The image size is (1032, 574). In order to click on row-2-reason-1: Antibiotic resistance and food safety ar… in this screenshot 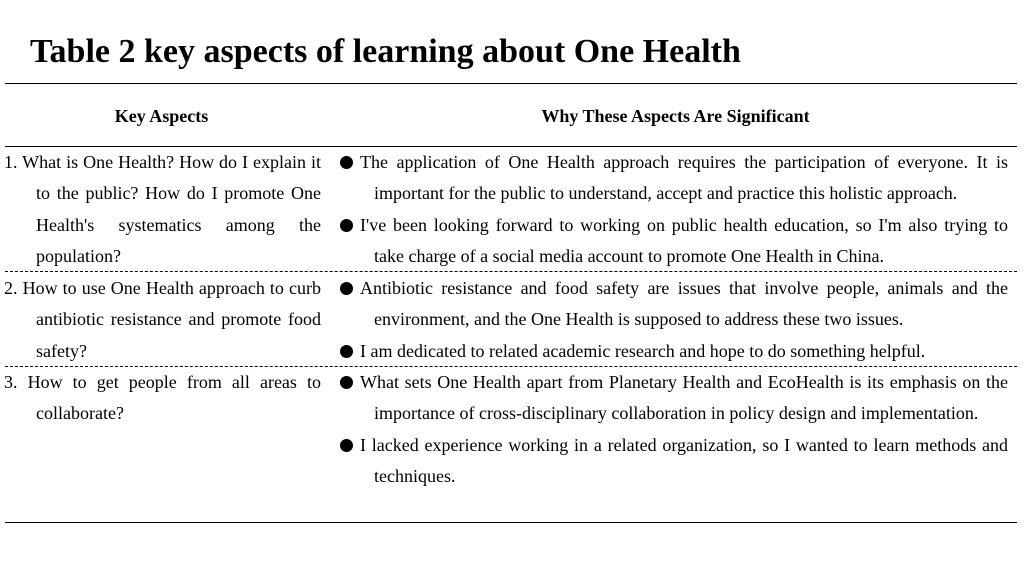, I will do `click(674, 304)`.